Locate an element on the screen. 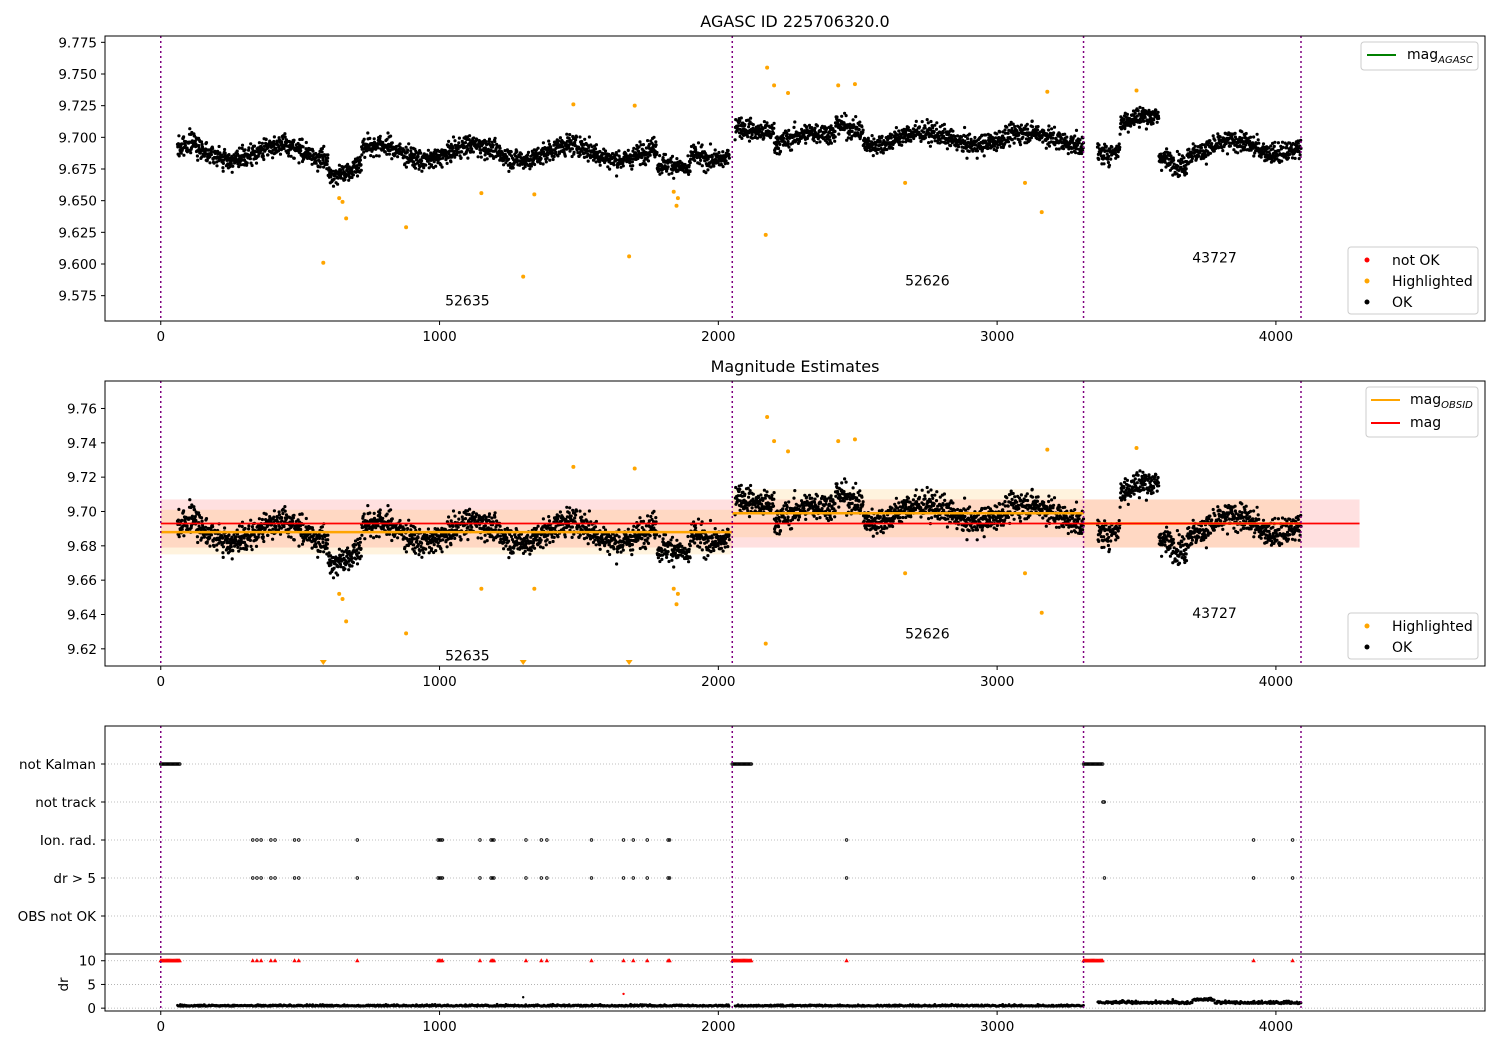  legend-point-label: Highlighted is located at coordinates (1432, 282).